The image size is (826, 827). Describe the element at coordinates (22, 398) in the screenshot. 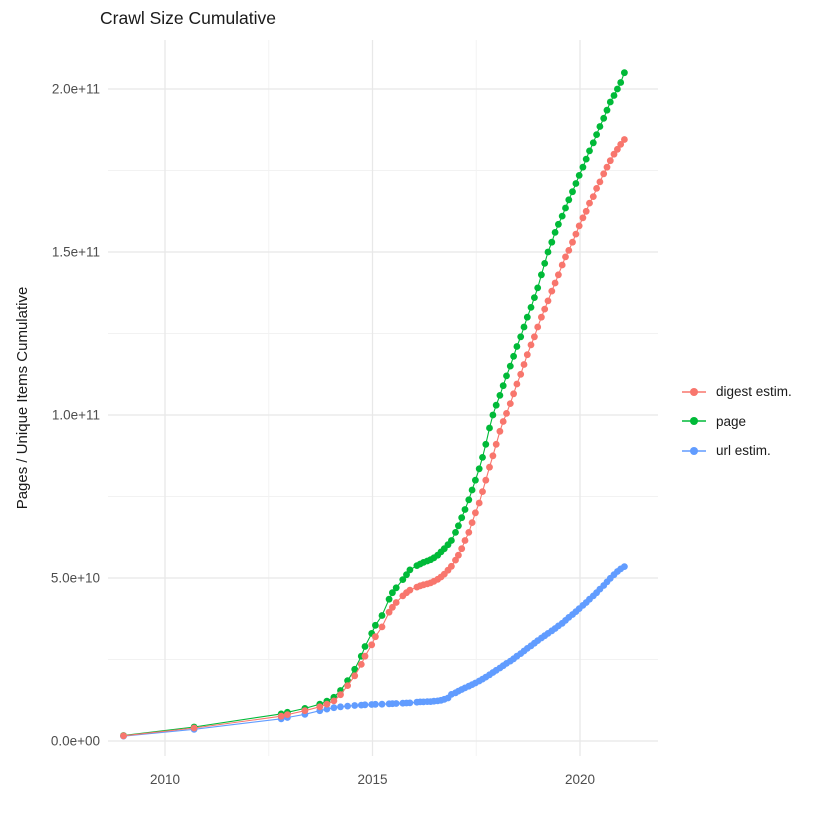

I see `y-axis-title: Pages / Unique Items Cumulative` at that location.